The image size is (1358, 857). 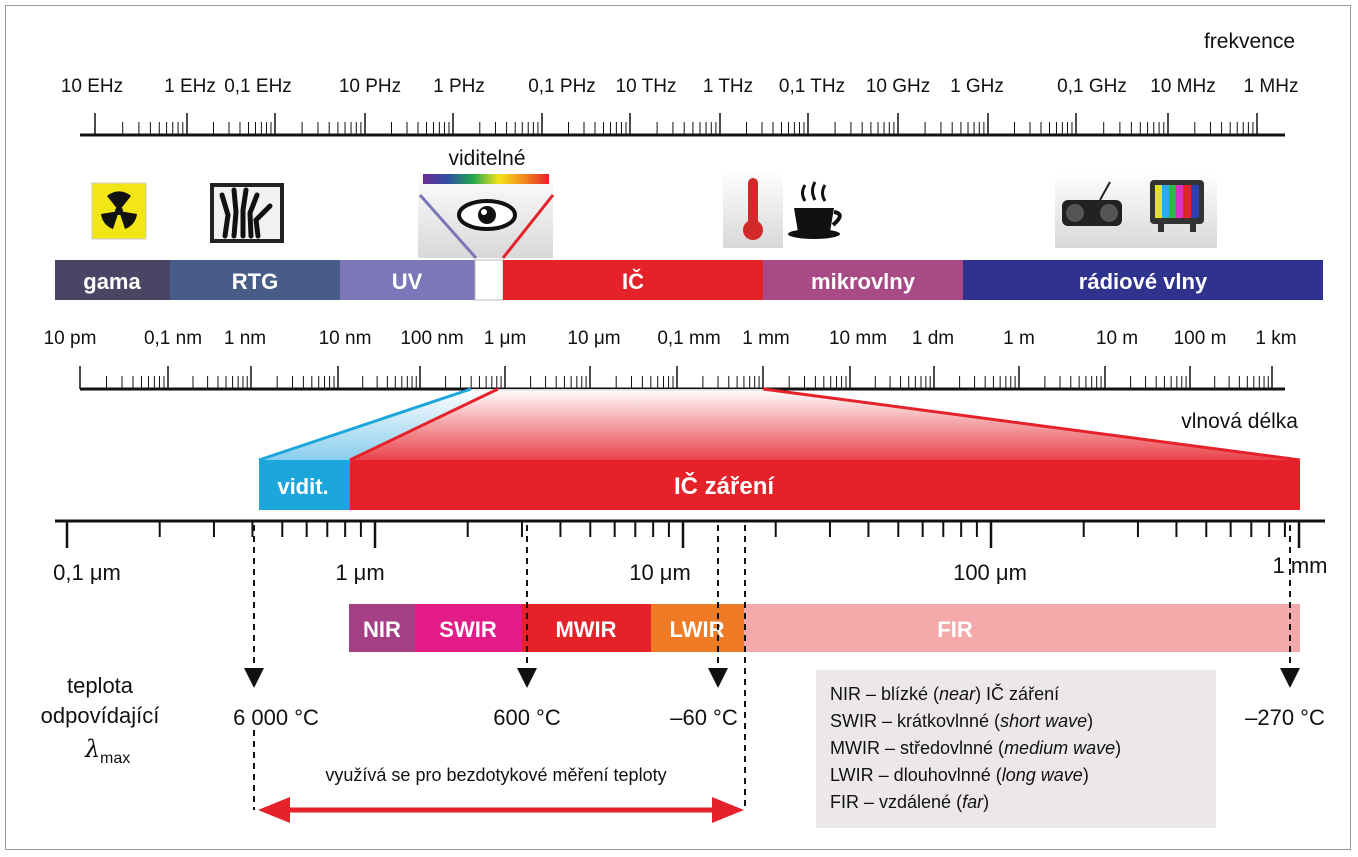 I want to click on wavelength-label: 1 km, so click(x=1275, y=338).